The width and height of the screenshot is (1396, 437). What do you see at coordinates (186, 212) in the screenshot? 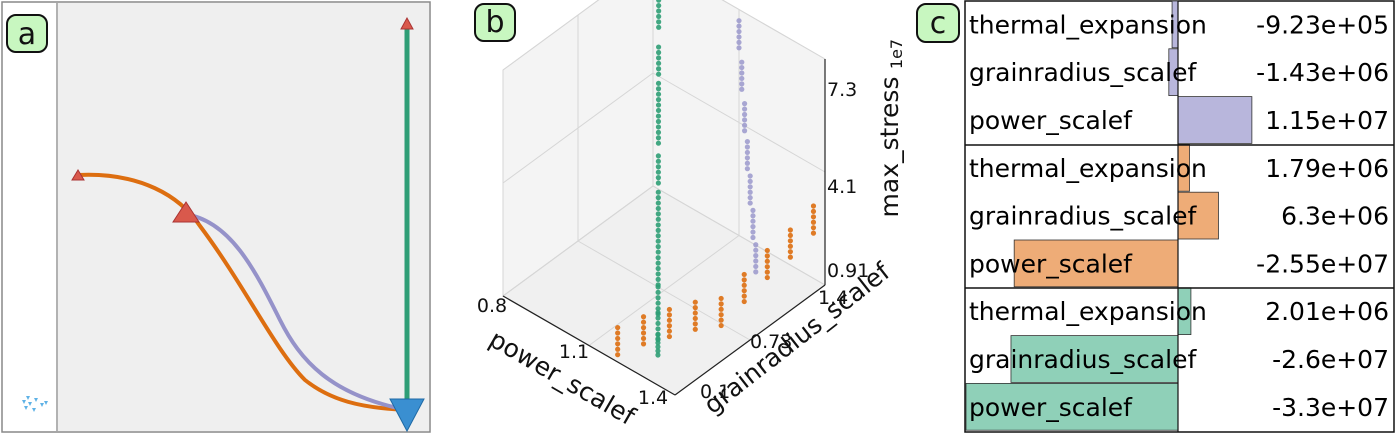
I see `start-marker-large` at bounding box center [186, 212].